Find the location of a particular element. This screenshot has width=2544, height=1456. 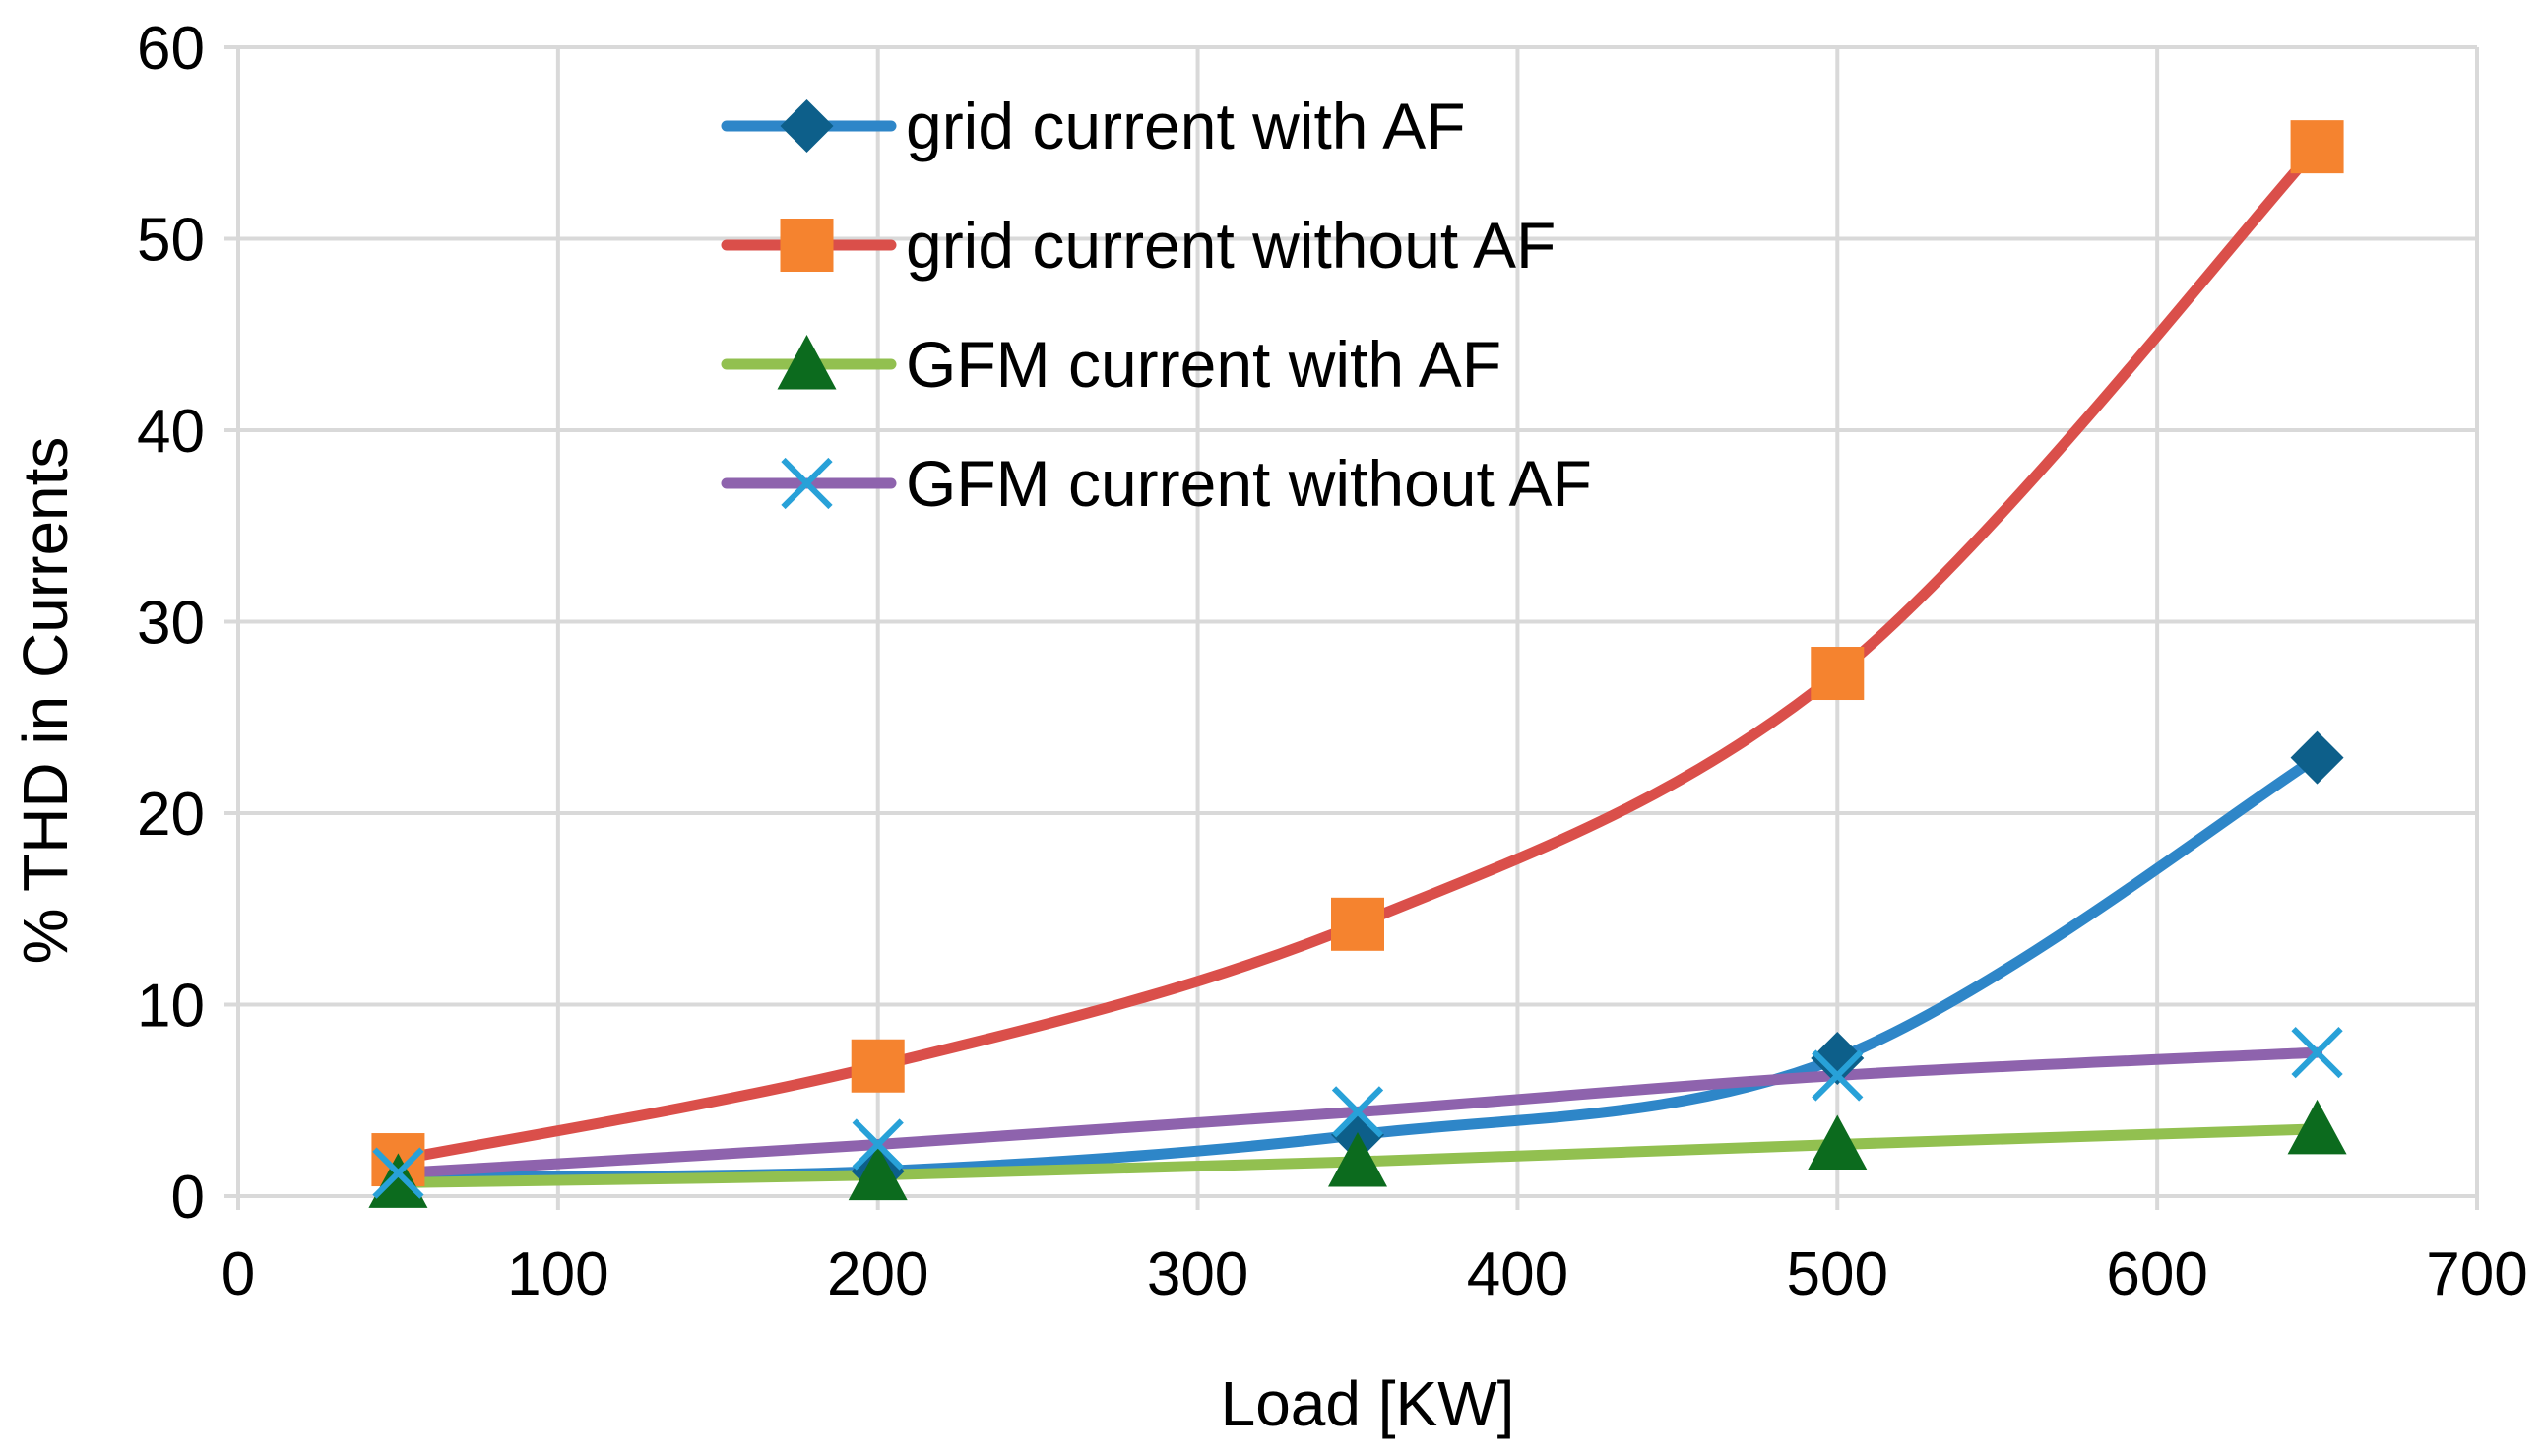

y-tick-label: 10 is located at coordinates (171, 1007).